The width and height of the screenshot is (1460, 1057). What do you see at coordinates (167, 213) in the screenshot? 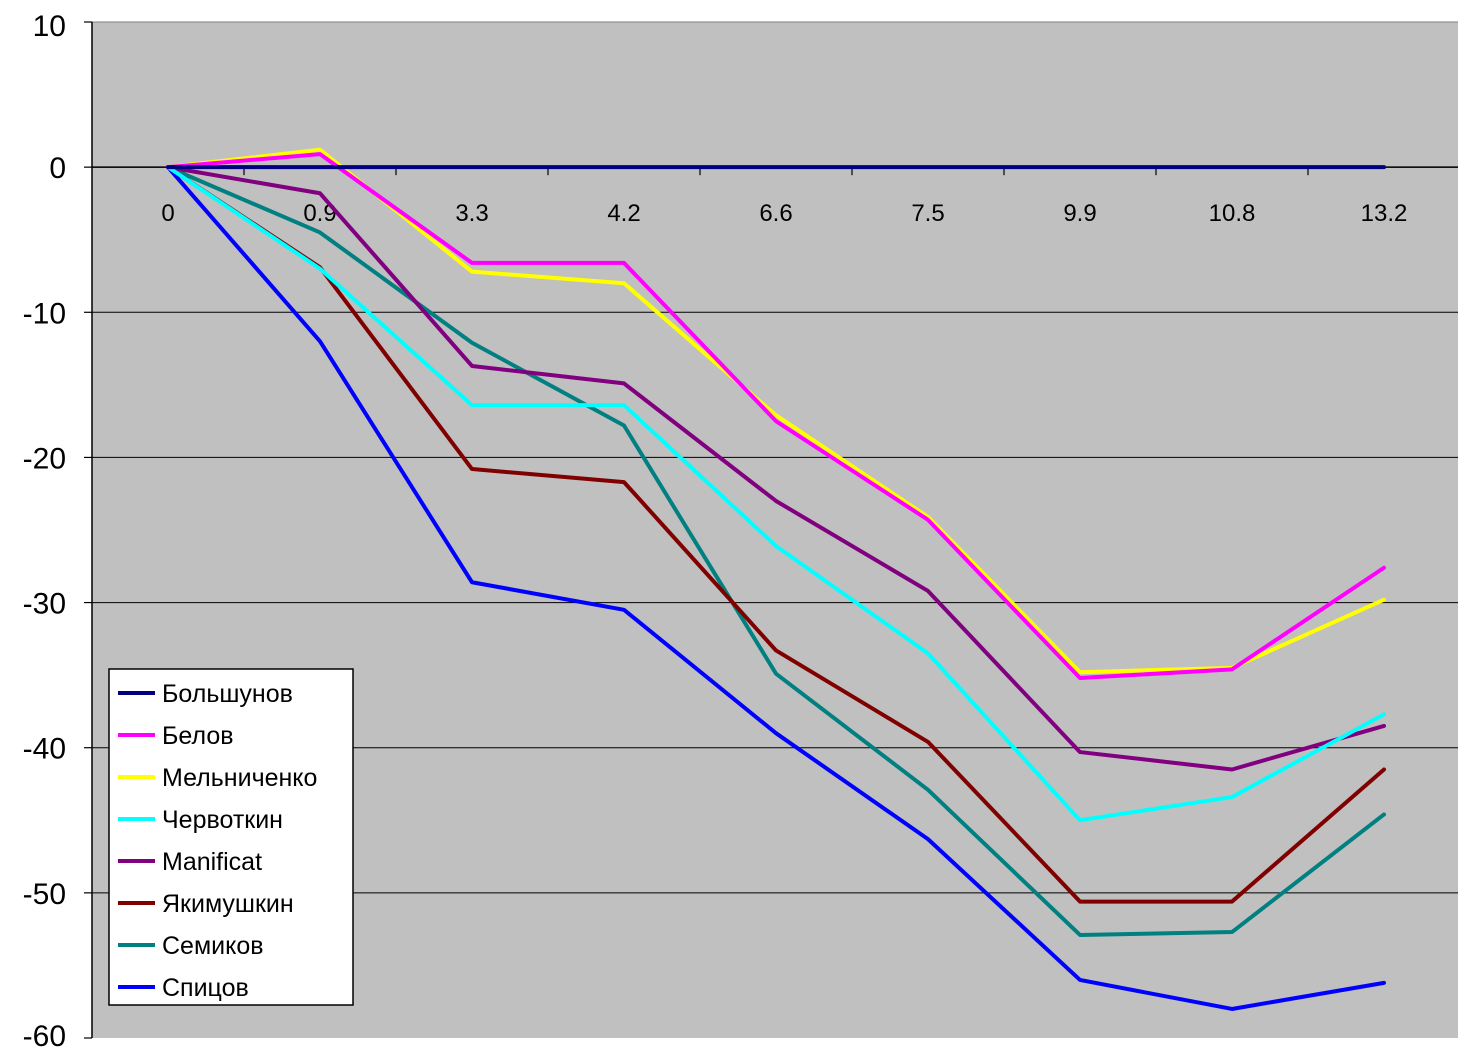
I see `x-tick-label: 0` at bounding box center [167, 213].